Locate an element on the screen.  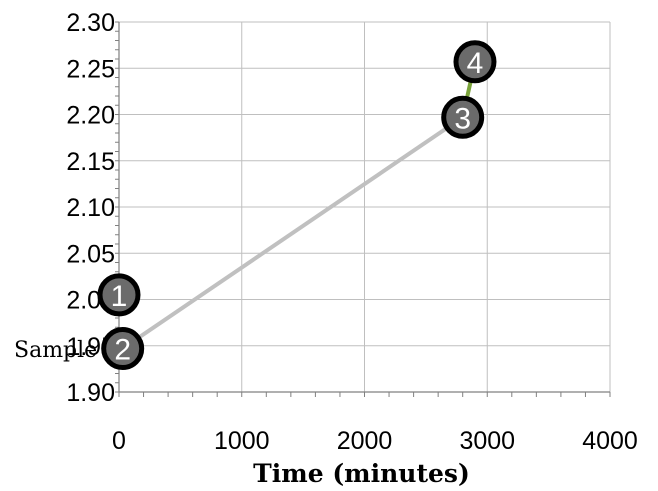
data-point-label: 4 is located at coordinates (475, 63).